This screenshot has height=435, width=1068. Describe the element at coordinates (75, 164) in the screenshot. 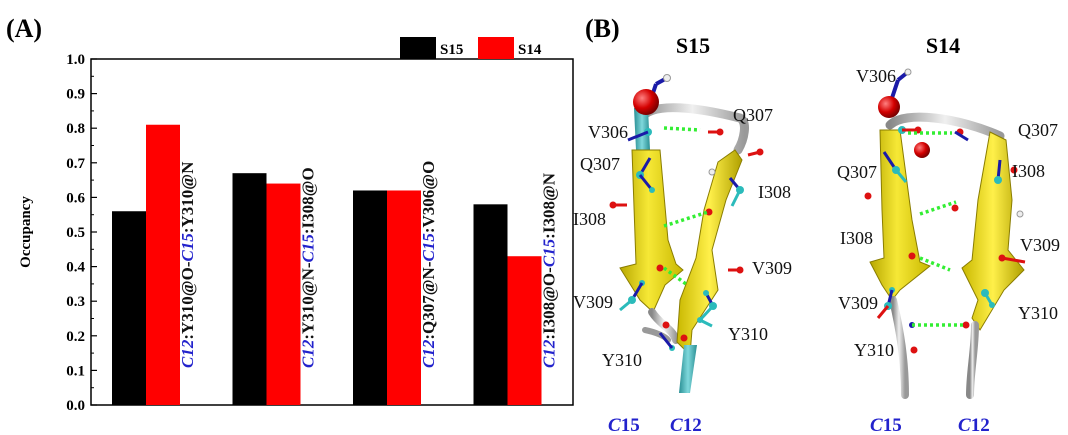

I see `y-tick-label: 0.7` at that location.